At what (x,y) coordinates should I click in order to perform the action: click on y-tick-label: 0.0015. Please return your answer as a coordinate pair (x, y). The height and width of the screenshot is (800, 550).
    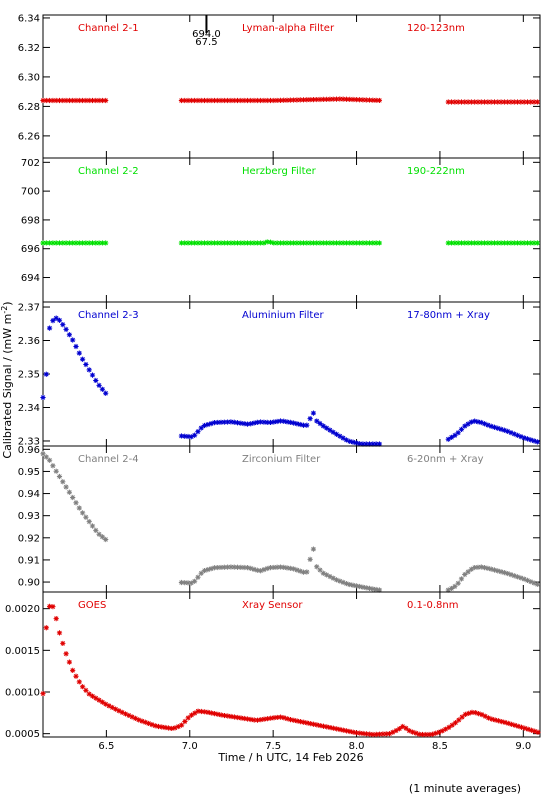
    Looking at the image, I should click on (22, 651).